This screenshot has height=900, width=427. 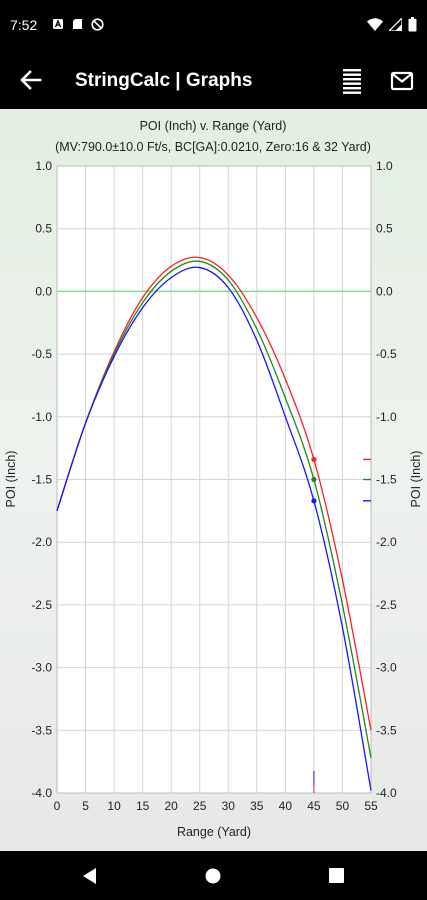 I want to click on markers-group, so click(x=341, y=624).